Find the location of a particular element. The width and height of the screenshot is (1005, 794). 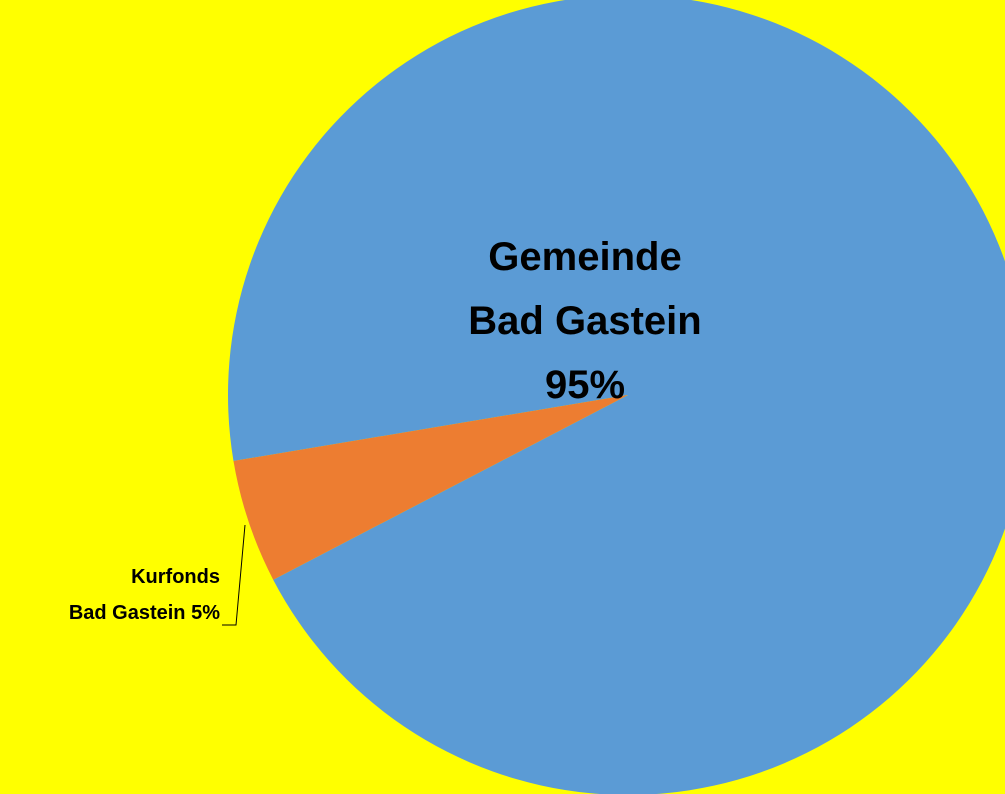

value-label: 5% is located at coordinates (205, 613).